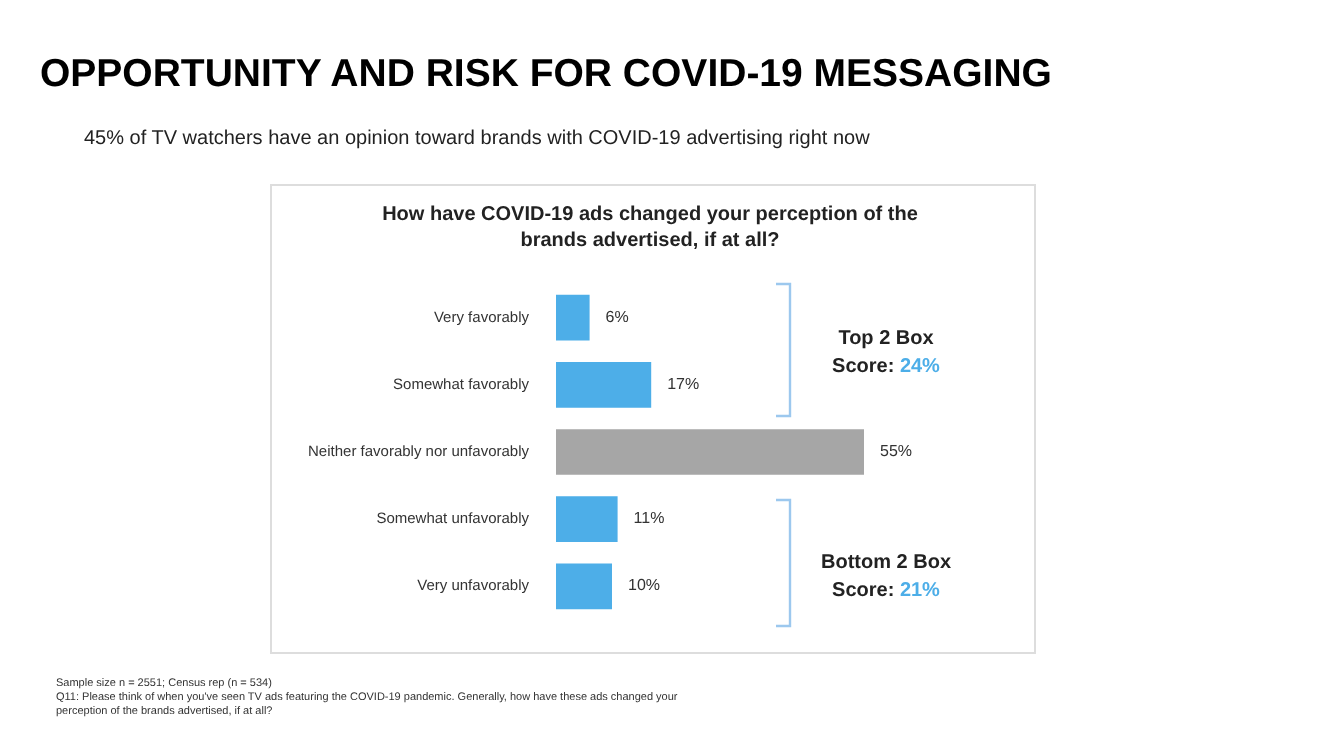  What do you see at coordinates (644, 585) in the screenshot?
I see `data-label: 10%` at bounding box center [644, 585].